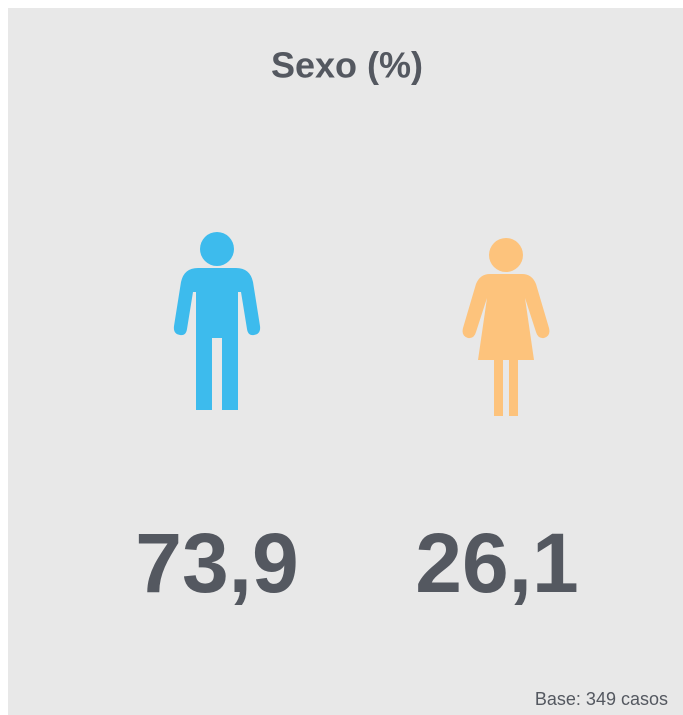 Image resolution: width=683 pixels, height=715 pixels. Describe the element at coordinates (217, 563) in the screenshot. I see `value-label: 73,9` at that location.